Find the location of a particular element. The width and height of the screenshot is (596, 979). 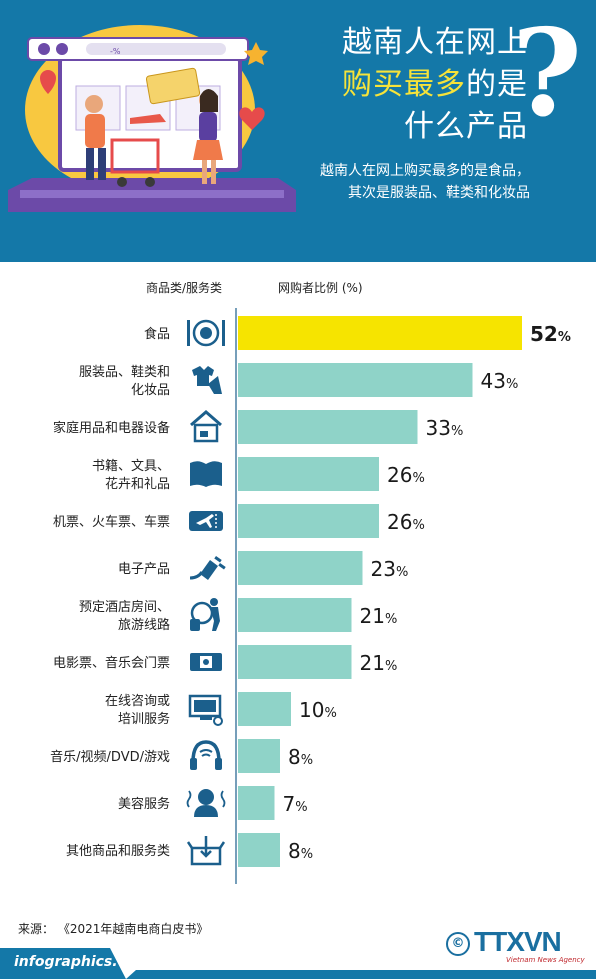

footer-site-link: infographics.vn is located at coordinates (75, 962).